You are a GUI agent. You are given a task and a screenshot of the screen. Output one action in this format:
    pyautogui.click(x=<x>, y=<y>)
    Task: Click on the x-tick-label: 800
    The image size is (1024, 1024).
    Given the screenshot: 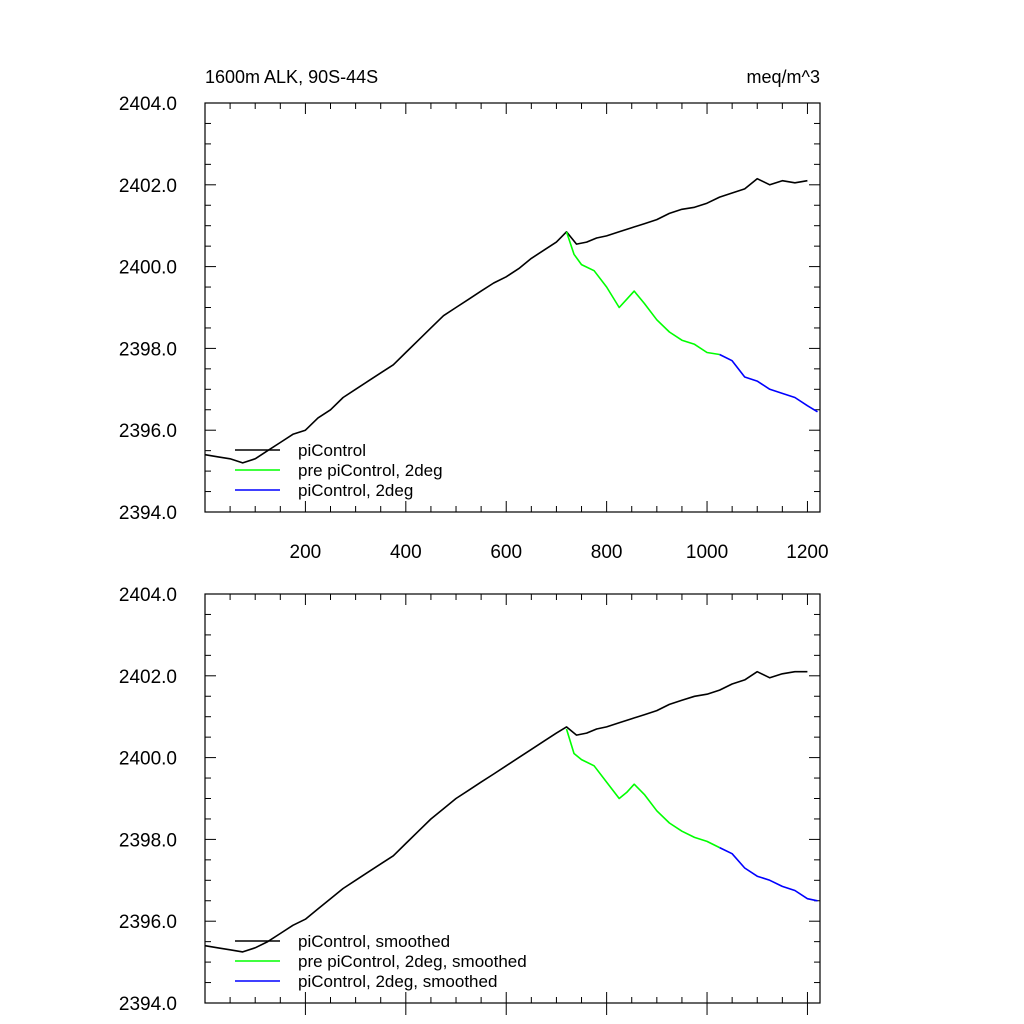 What is the action you would take?
    pyautogui.click(x=607, y=552)
    